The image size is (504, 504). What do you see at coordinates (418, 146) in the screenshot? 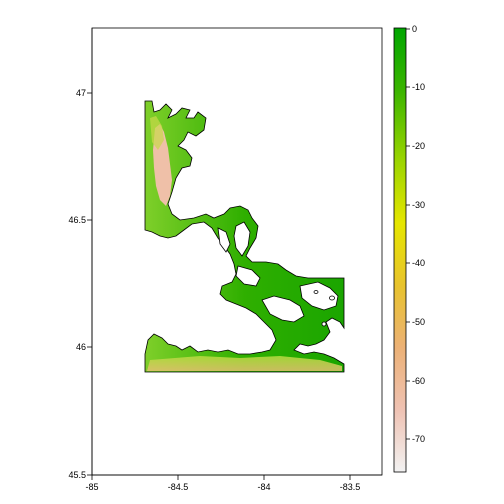
I see `legend-tick-label: -20` at bounding box center [418, 146].